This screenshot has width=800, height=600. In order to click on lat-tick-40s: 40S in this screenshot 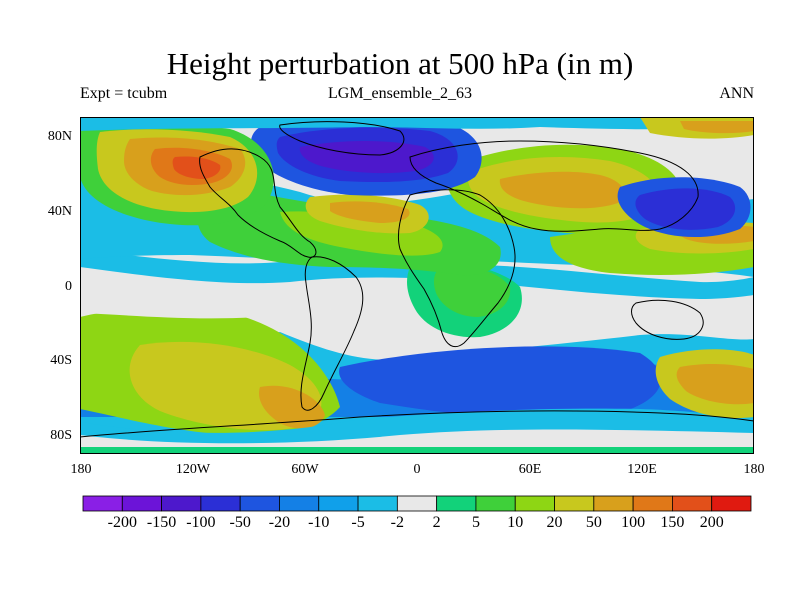, I will do `click(61, 360)`.